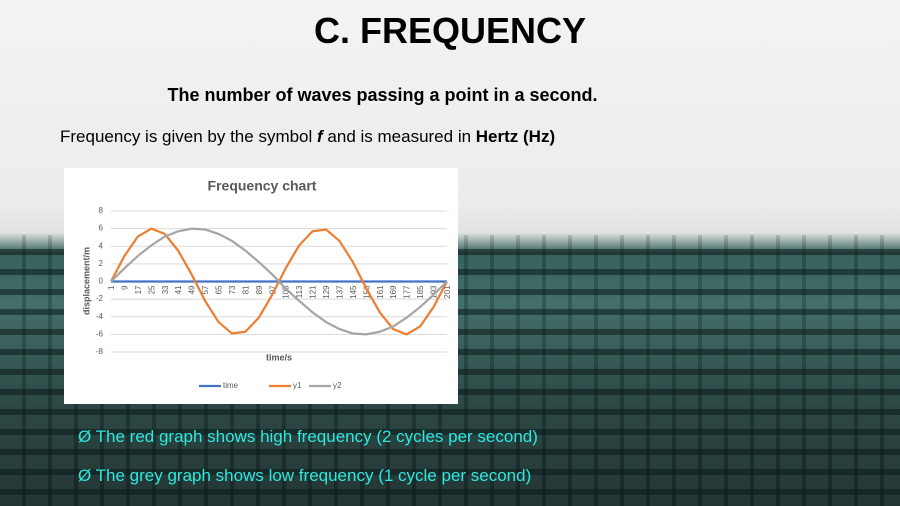  I want to click on series-line, so click(279, 281).